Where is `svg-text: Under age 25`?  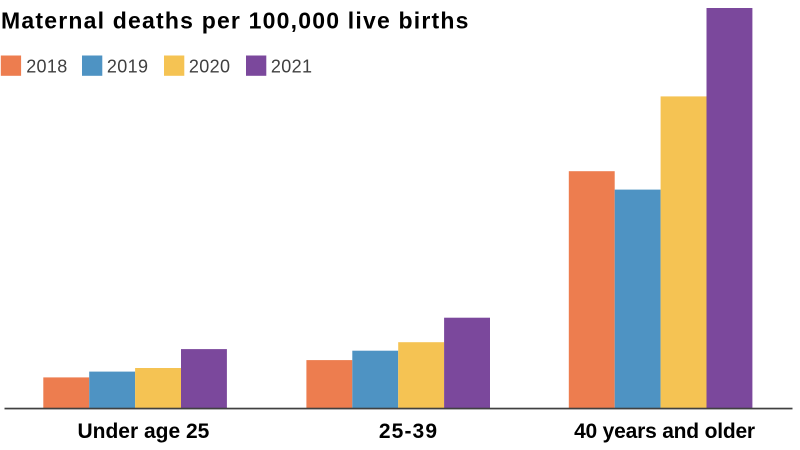
svg-text: Under age 25 is located at coordinates (143, 431).